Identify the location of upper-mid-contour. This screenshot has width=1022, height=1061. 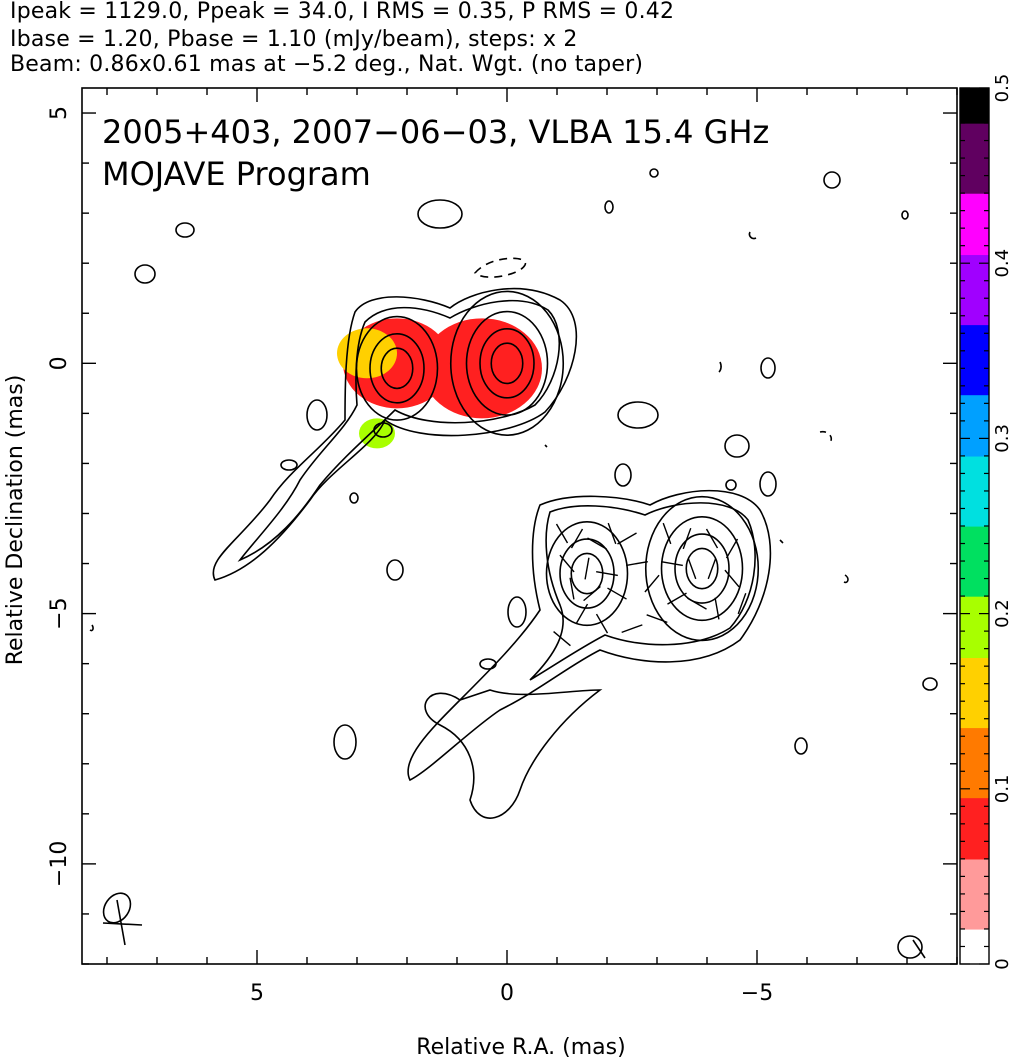
(399, 430).